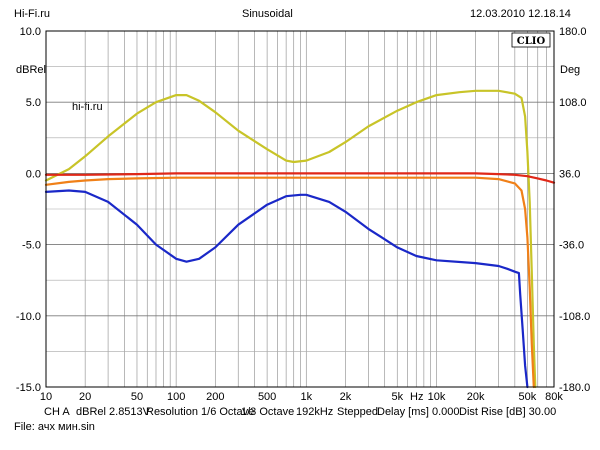  Describe the element at coordinates (569, 174) in the screenshot. I see `y2-tick-label: 36.0` at that location.